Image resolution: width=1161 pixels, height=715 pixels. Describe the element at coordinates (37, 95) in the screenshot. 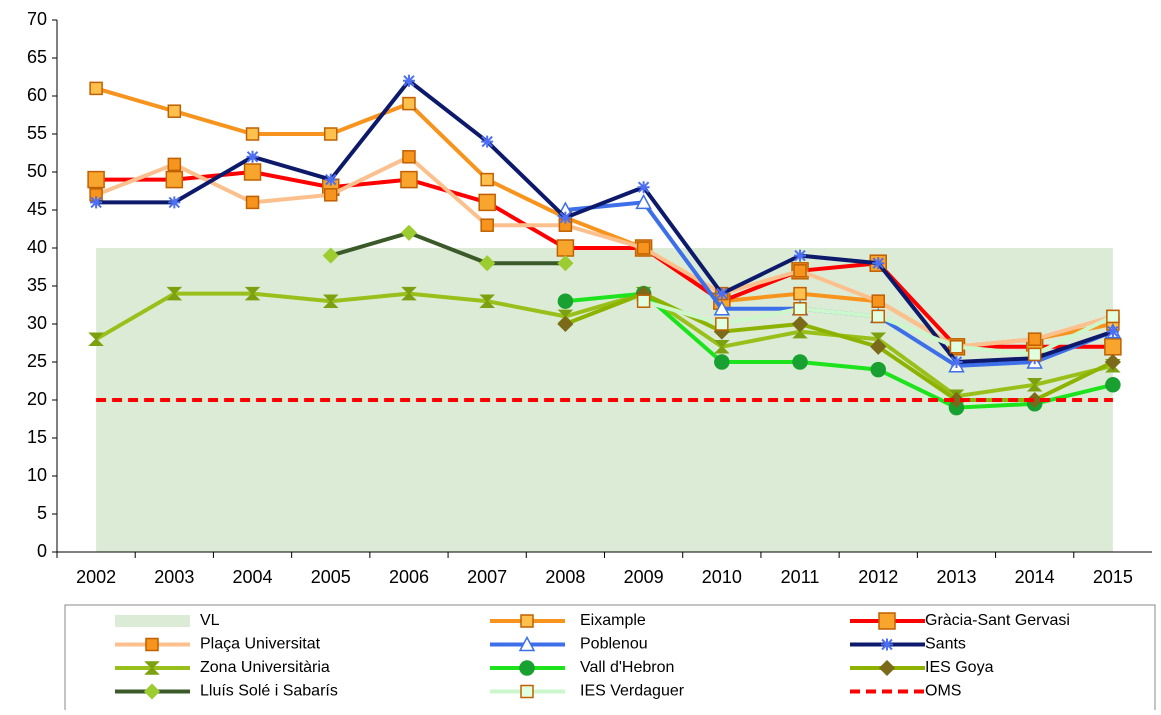

I see `y-tick-label: 60` at that location.